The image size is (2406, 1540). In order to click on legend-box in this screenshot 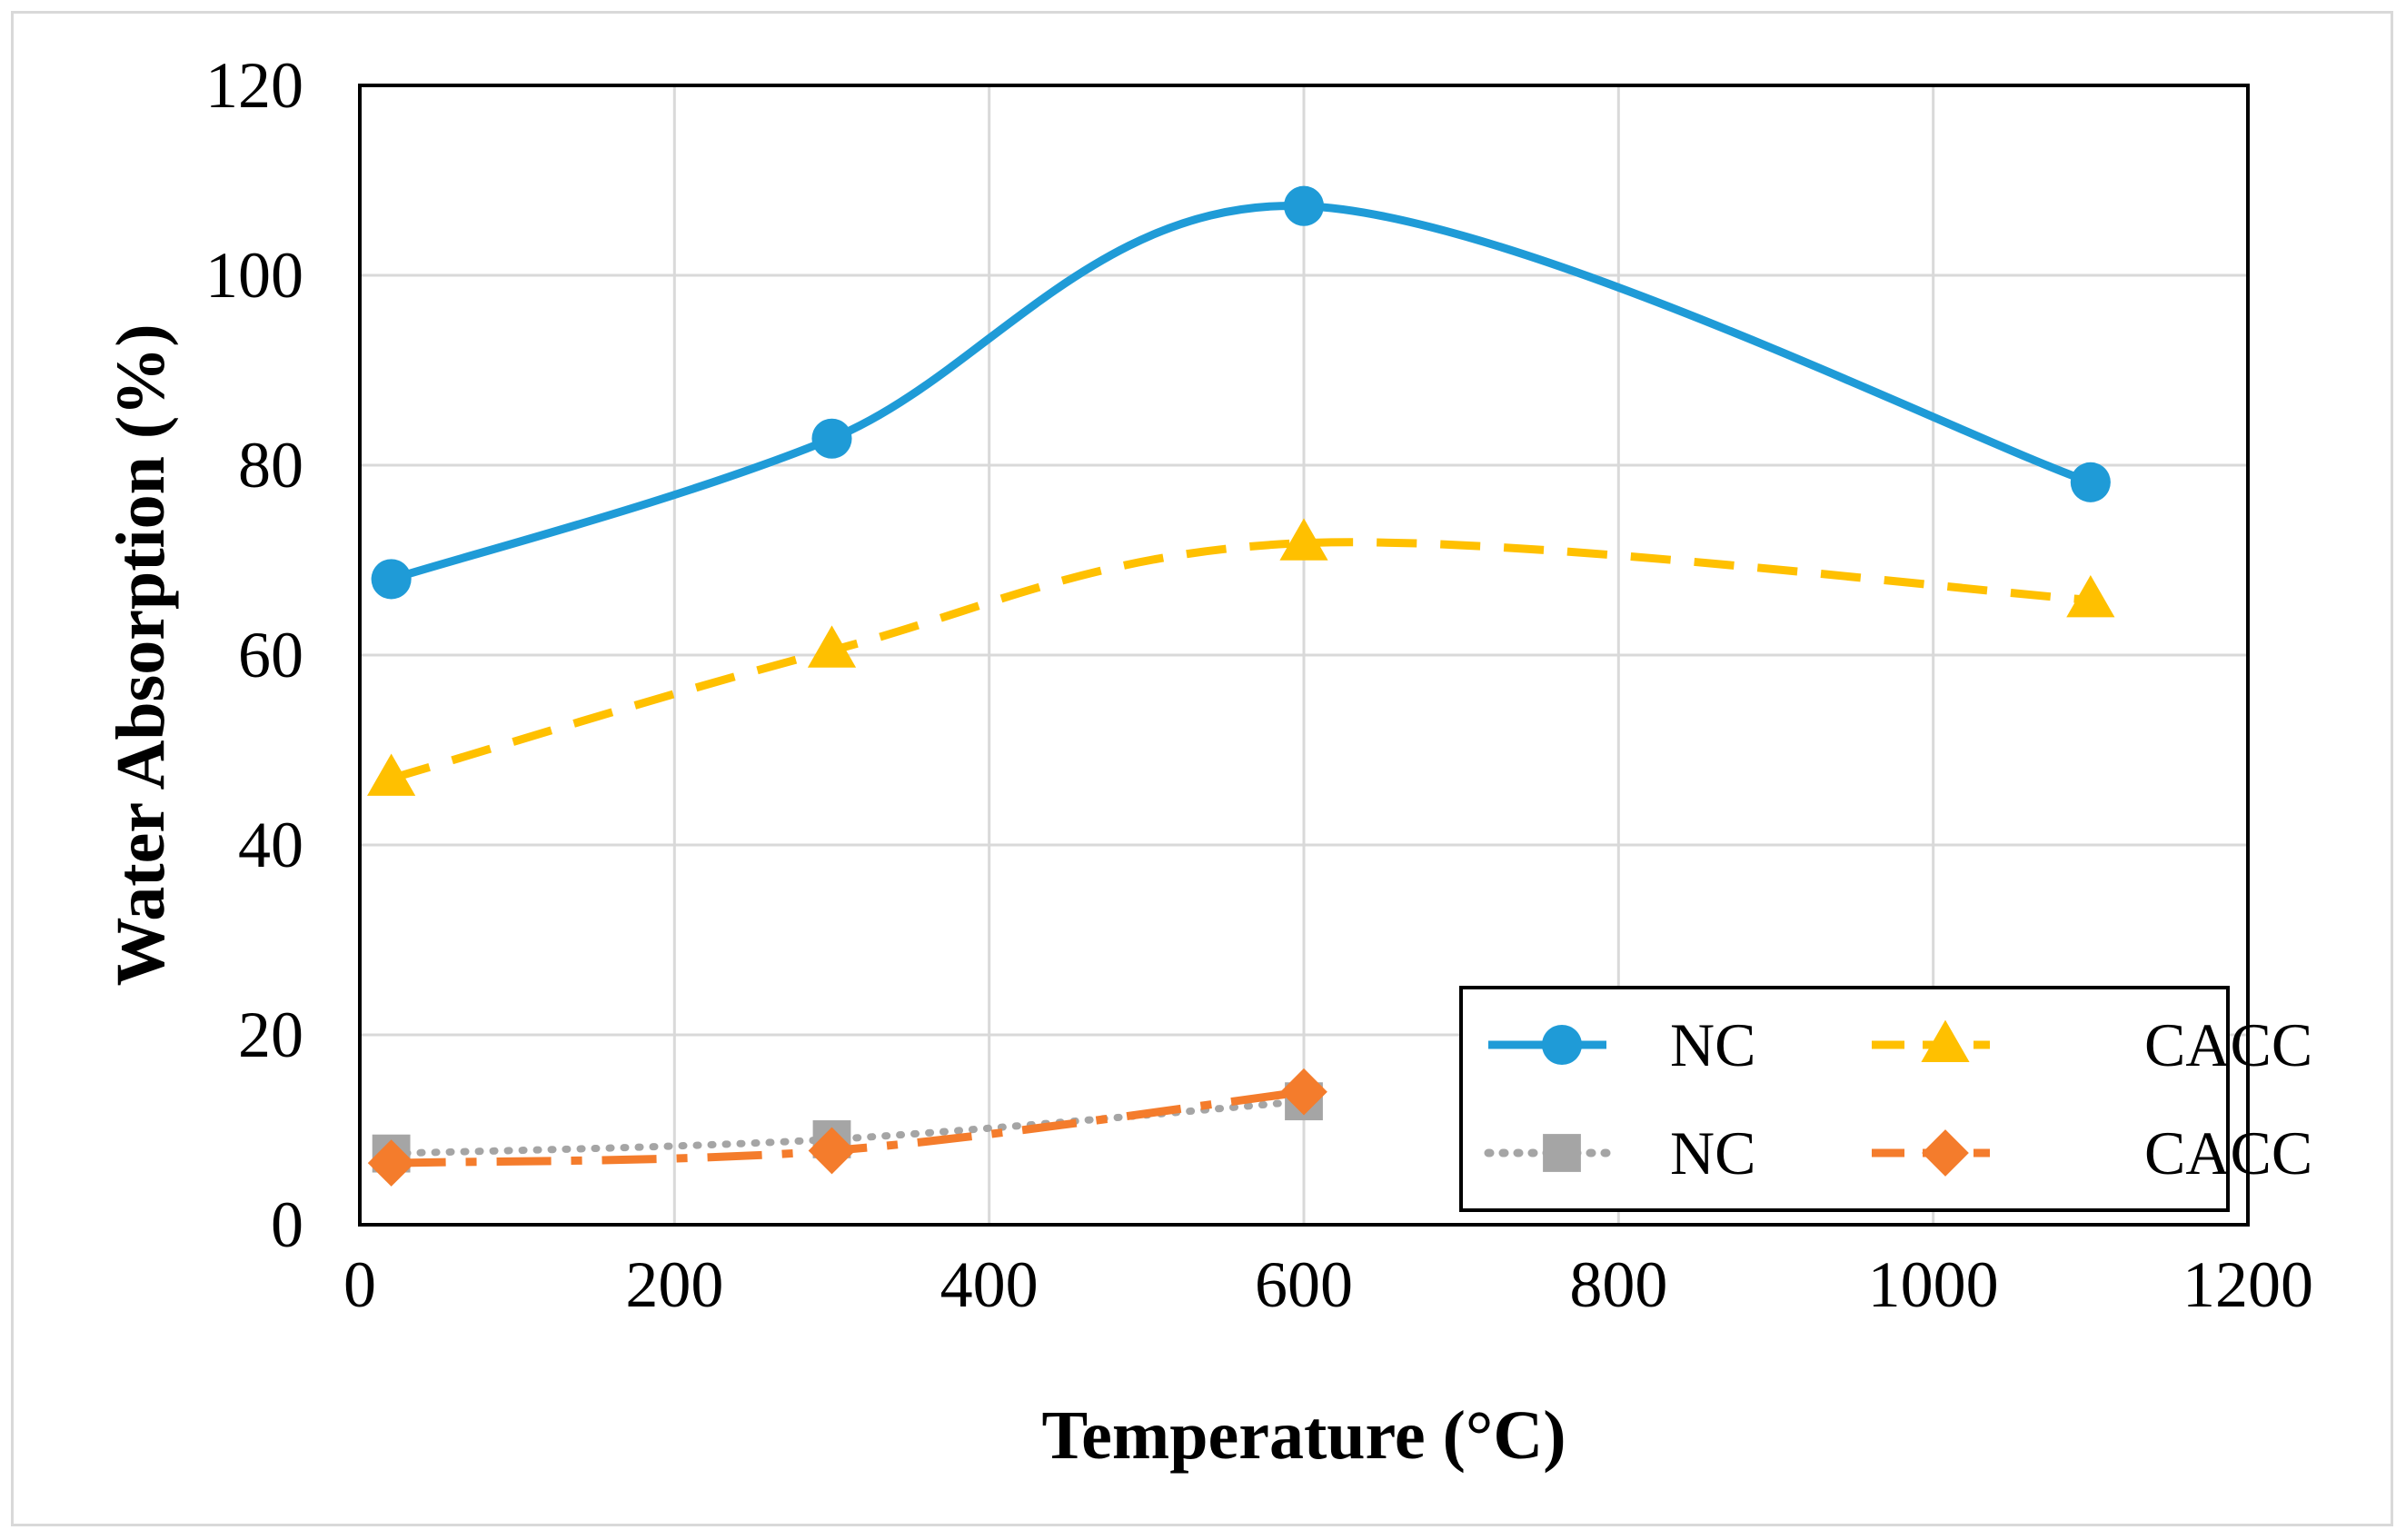, I will do `click(1844, 1099)`.